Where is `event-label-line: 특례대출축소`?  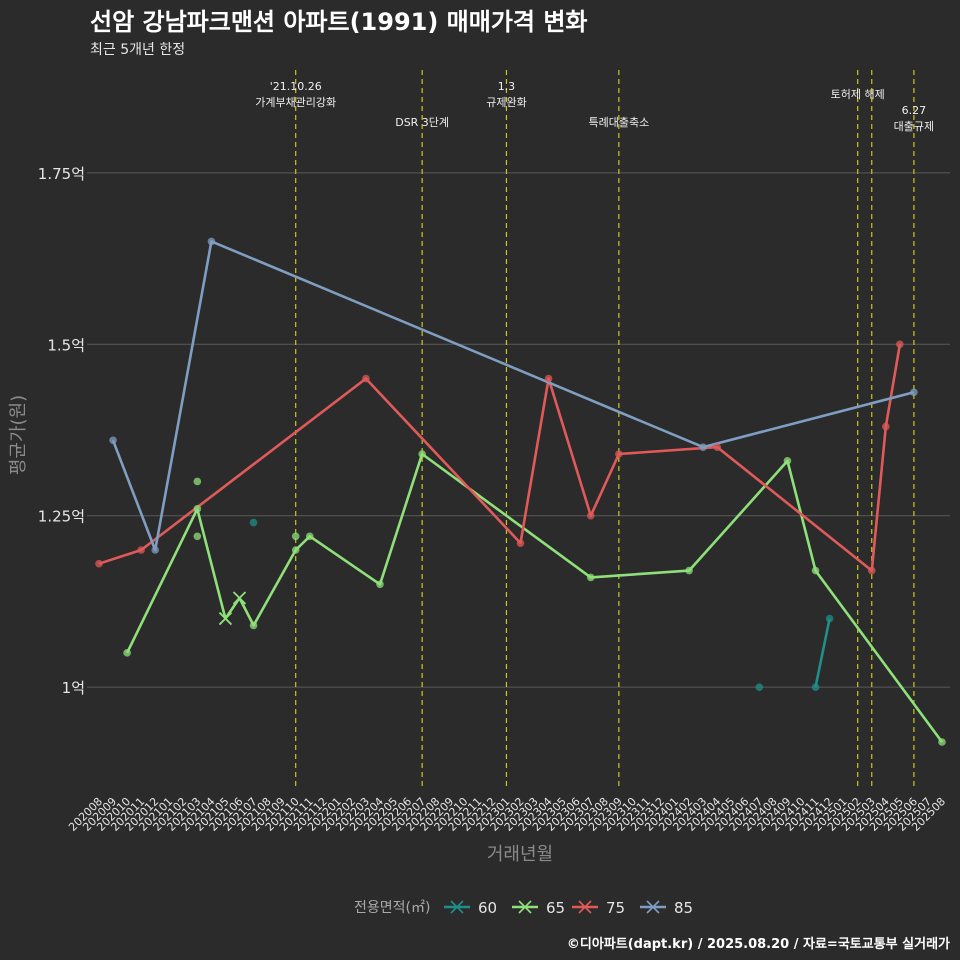
event-label-line: 특례대출축소 is located at coordinates (618, 122).